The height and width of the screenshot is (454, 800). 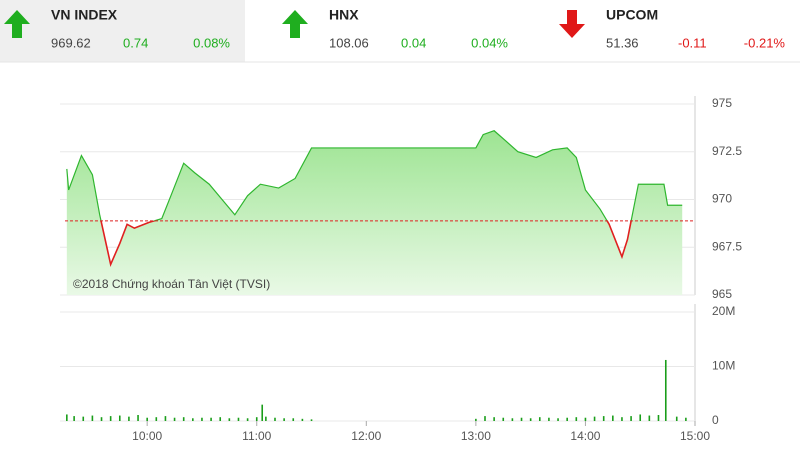 What do you see at coordinates (765, 42) in the screenshot?
I see `index-percent: -0.21%` at bounding box center [765, 42].